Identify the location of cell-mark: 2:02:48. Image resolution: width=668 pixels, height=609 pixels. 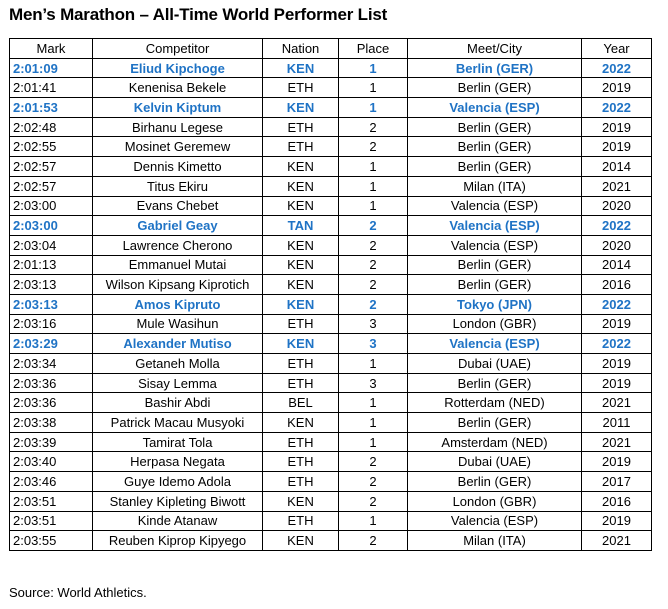
(51, 127).